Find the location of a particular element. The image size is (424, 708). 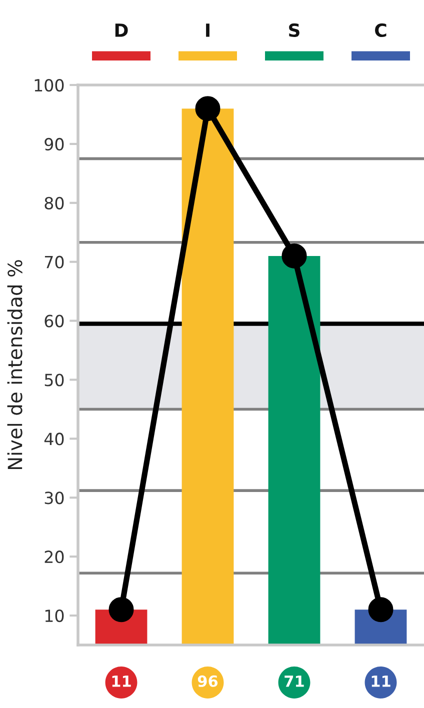

y-tick-label: 20 is located at coordinates (54, 557).